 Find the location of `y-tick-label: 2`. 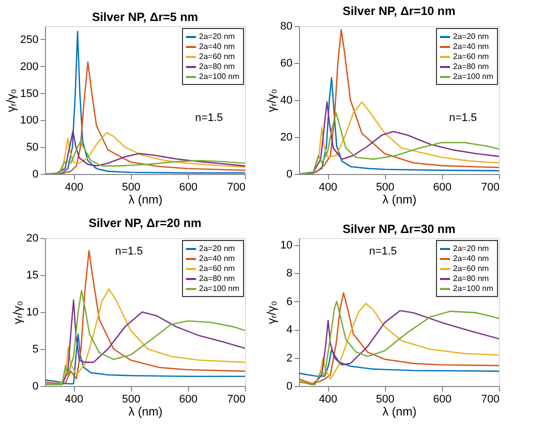

y-tick-label: 2 is located at coordinates (289, 358).